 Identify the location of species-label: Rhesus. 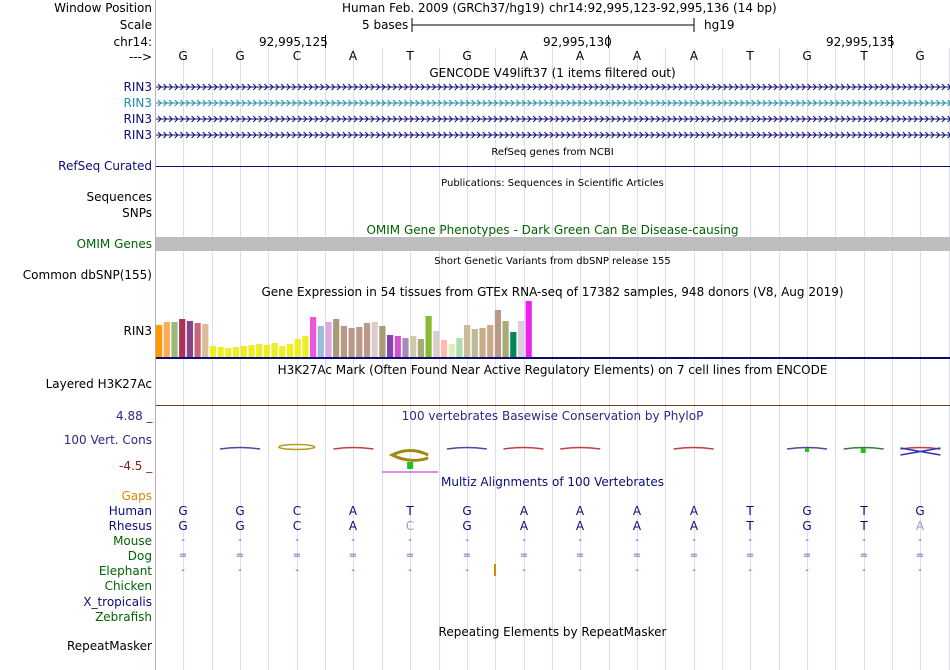
(130, 526).